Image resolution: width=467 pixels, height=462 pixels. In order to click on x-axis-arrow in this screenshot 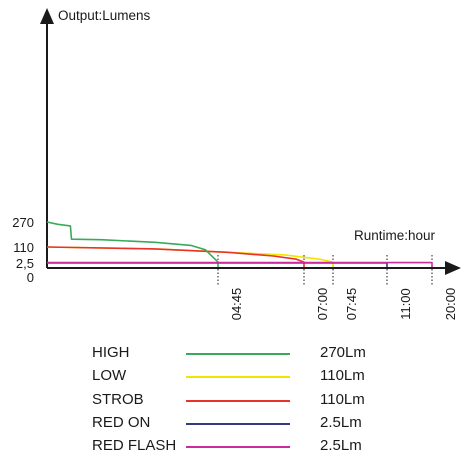, I will do `click(453, 268)`.